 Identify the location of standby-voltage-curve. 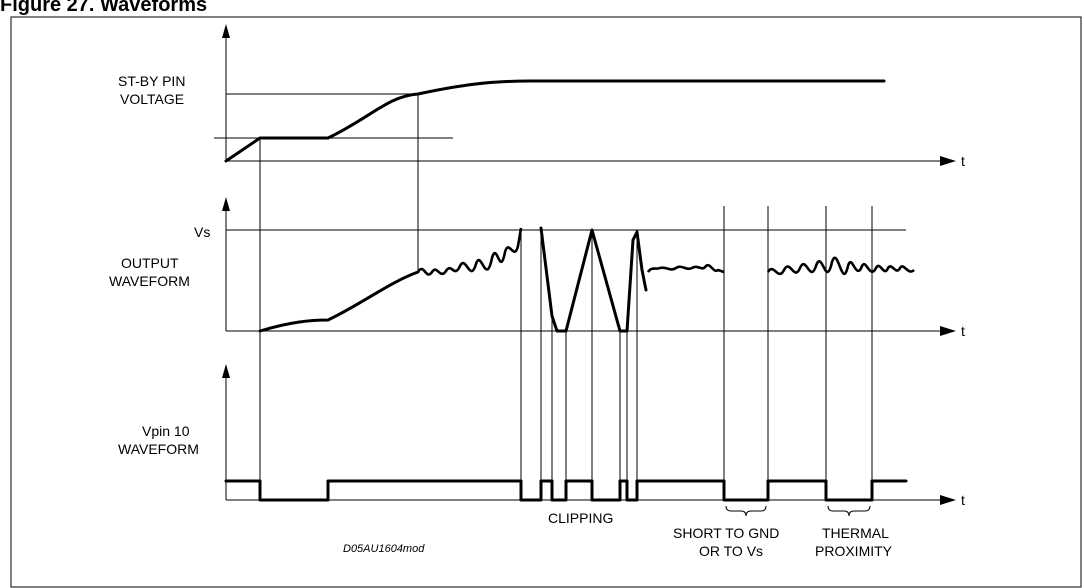
(555, 121).